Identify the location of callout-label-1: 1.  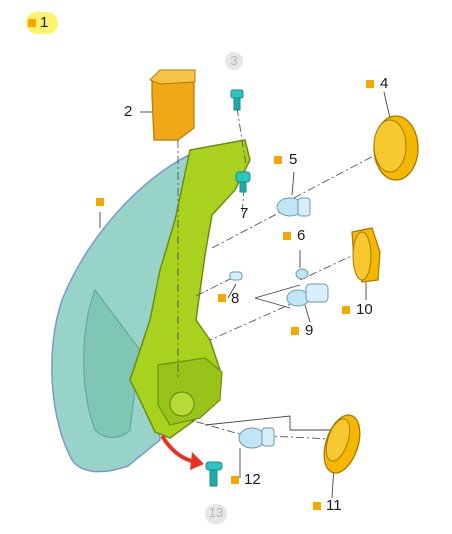
(44, 22).